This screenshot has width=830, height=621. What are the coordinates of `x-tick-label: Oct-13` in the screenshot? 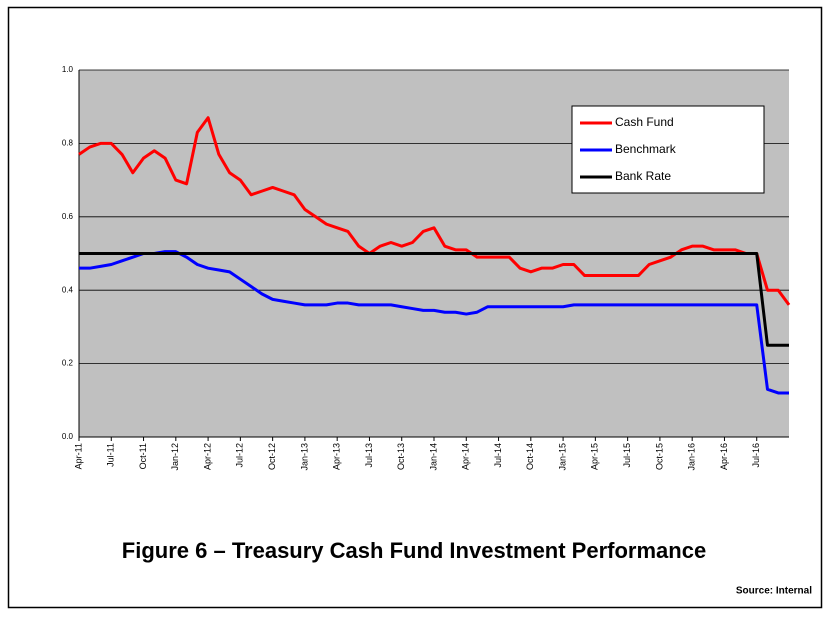 It's located at (401, 456).